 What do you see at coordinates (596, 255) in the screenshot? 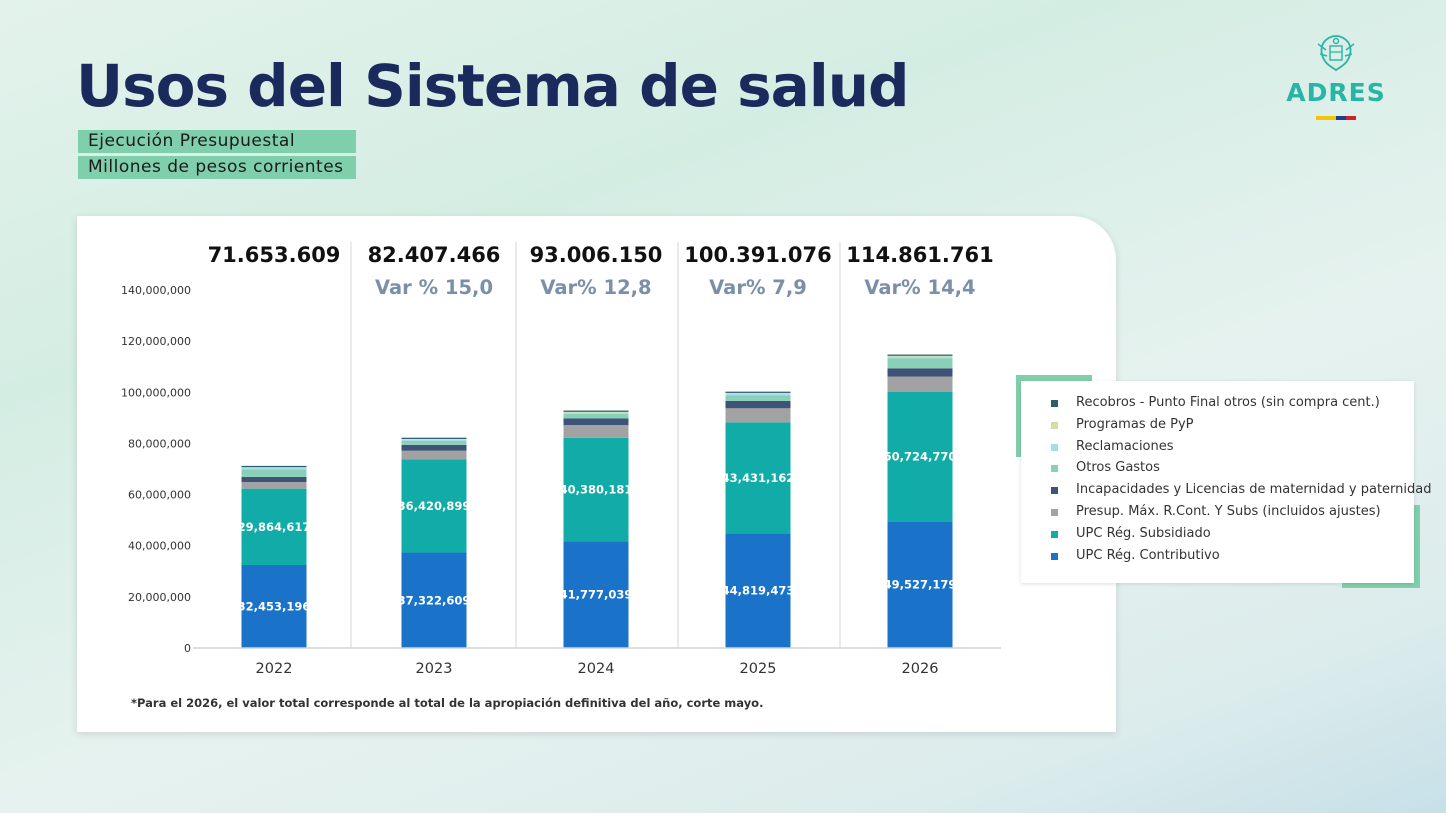
I see `annual-total: 93.006.150` at bounding box center [596, 255].